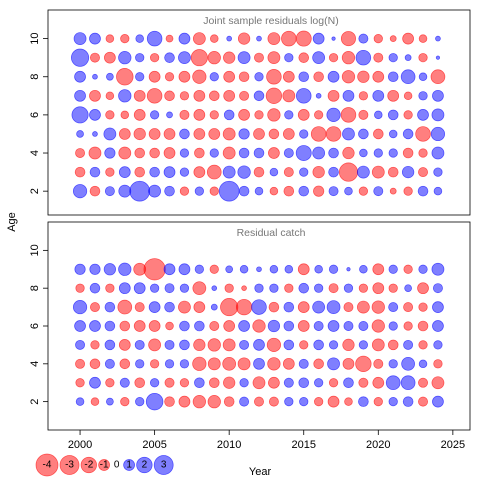 This screenshot has width=480, height=480. I want to click on x-tick-label: 2010, so click(229, 445).